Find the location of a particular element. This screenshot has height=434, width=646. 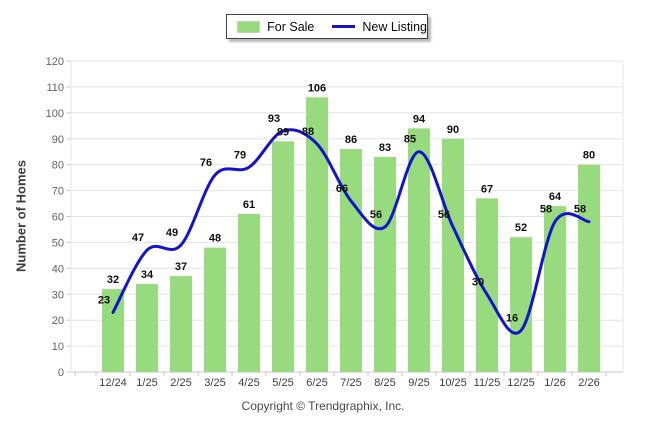

x-tick-label: 12/25 is located at coordinates (521, 383).